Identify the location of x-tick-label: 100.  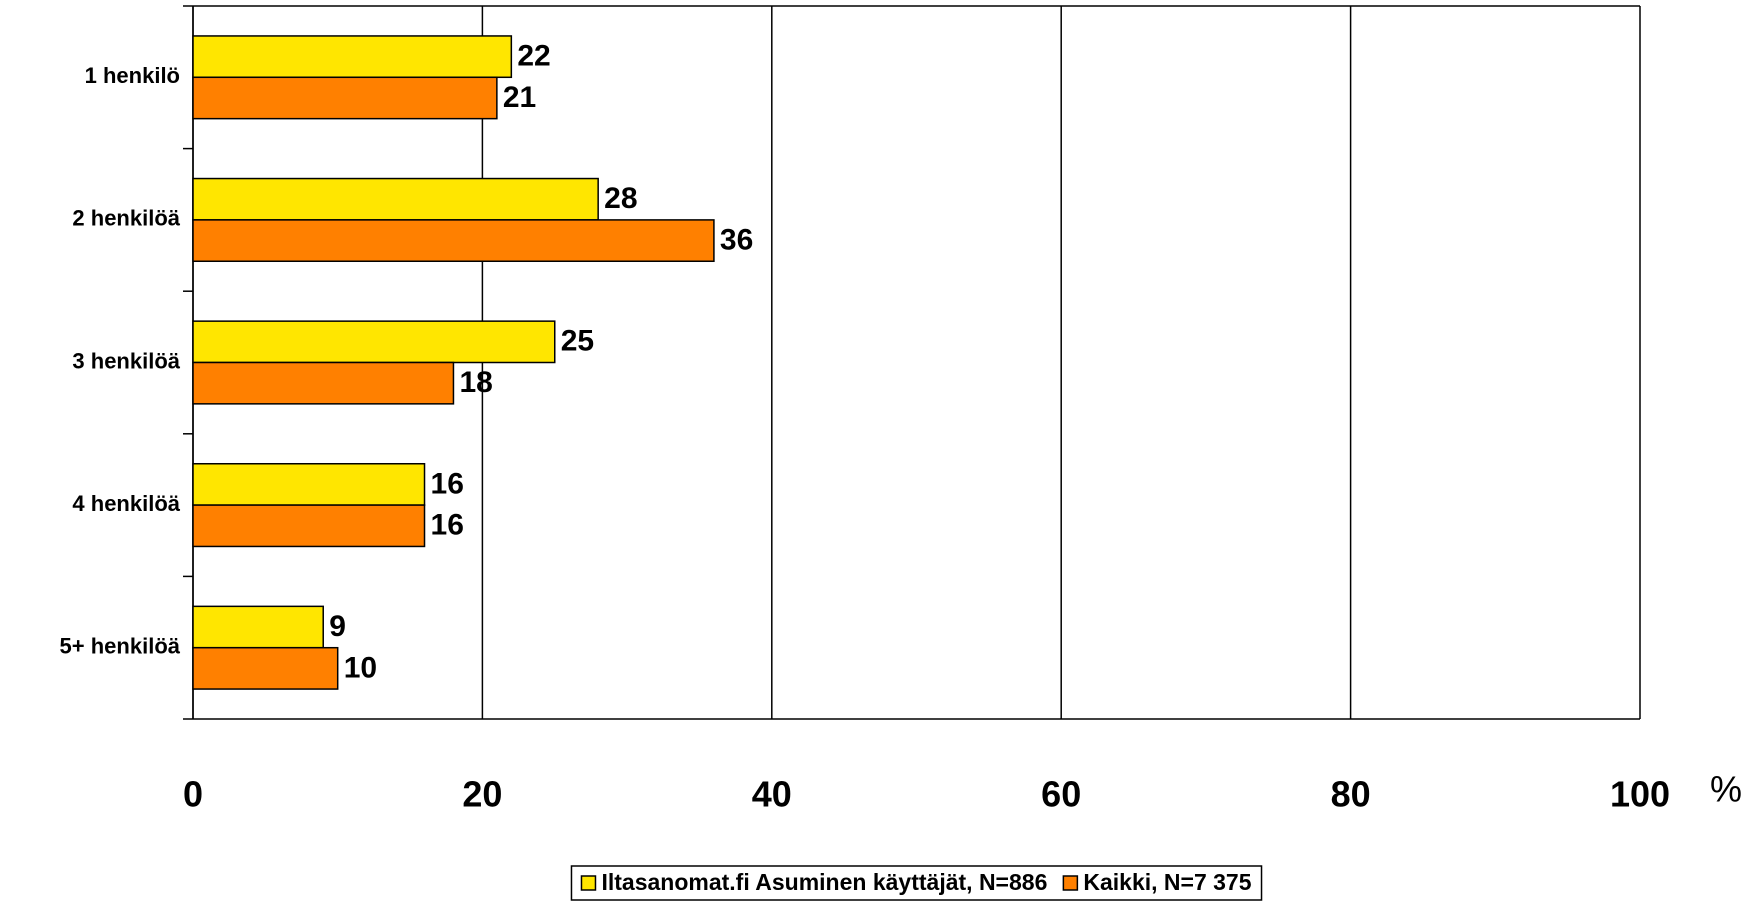
(1640, 794).